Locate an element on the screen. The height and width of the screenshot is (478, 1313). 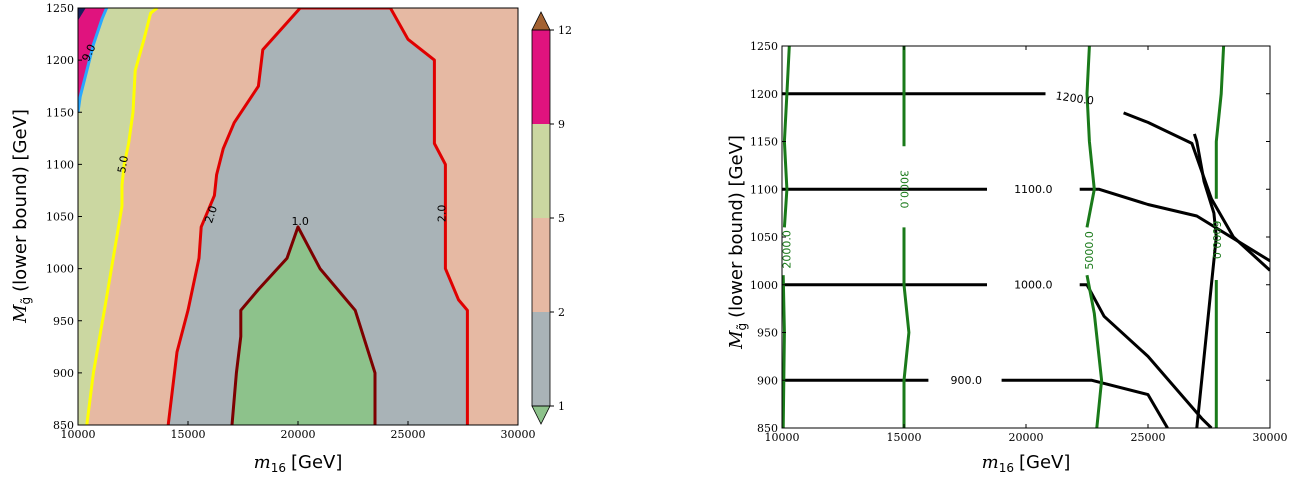
contour-label: 1.0 is located at coordinates (300, 221).